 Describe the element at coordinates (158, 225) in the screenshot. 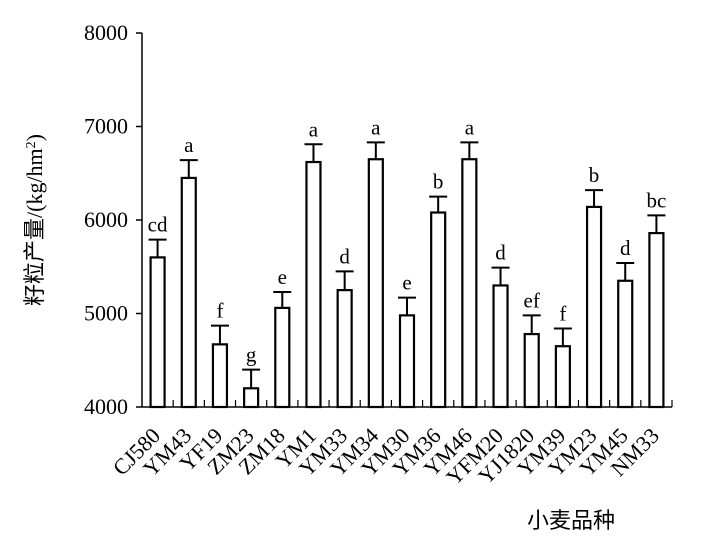

I see `significance-letter: cd` at that location.